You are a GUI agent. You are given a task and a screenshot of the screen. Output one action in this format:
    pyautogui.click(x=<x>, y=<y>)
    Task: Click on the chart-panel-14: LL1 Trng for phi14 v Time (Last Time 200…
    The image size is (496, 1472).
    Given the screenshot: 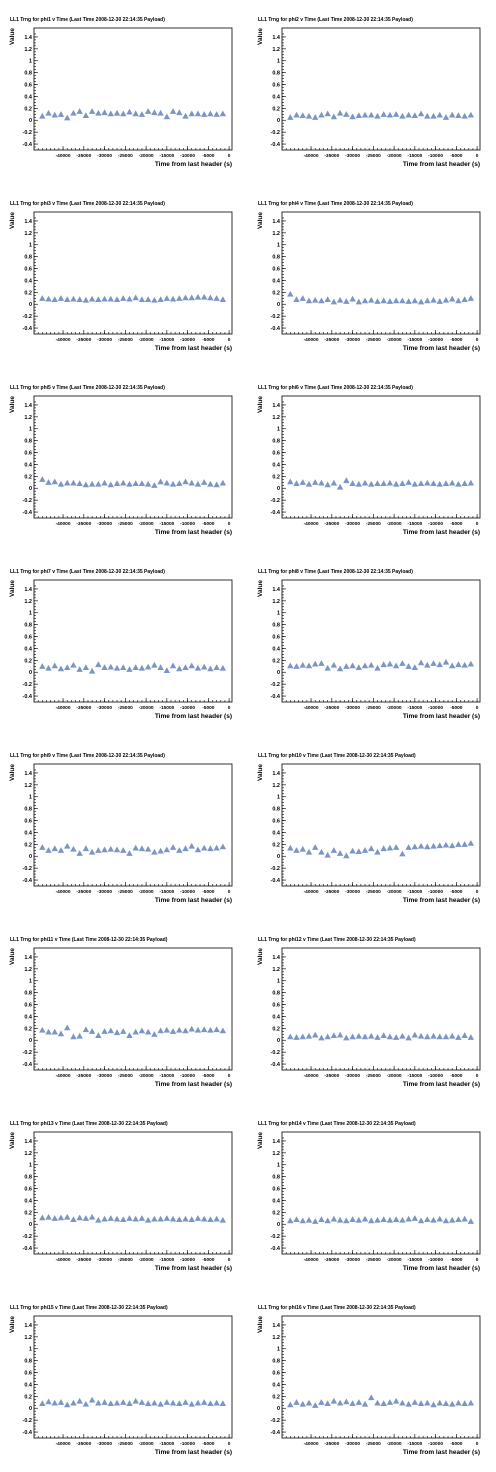 What is the action you would take?
    pyautogui.click(x=372, y=1196)
    